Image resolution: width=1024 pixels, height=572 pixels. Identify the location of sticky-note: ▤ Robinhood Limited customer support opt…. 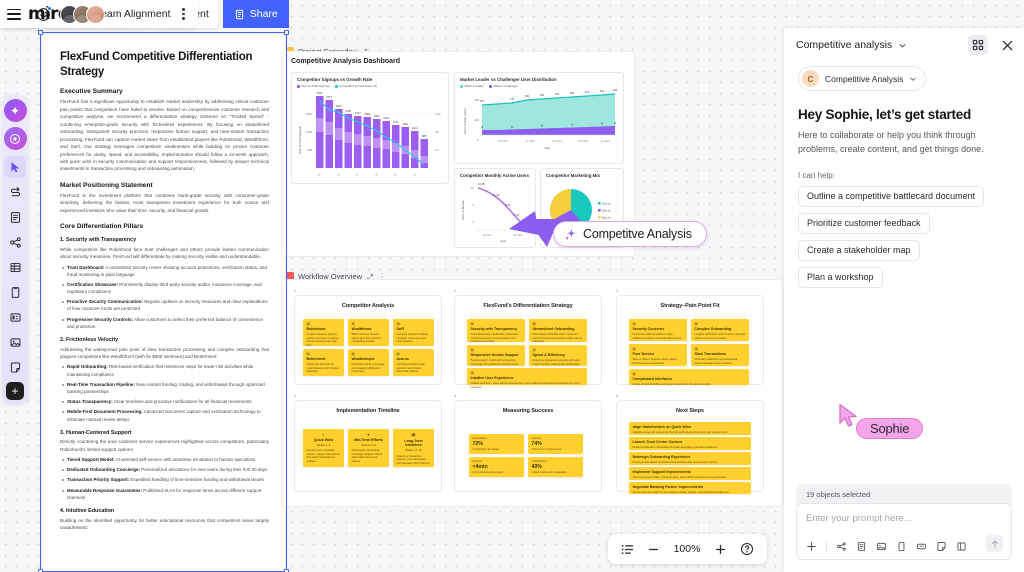
(323, 333).